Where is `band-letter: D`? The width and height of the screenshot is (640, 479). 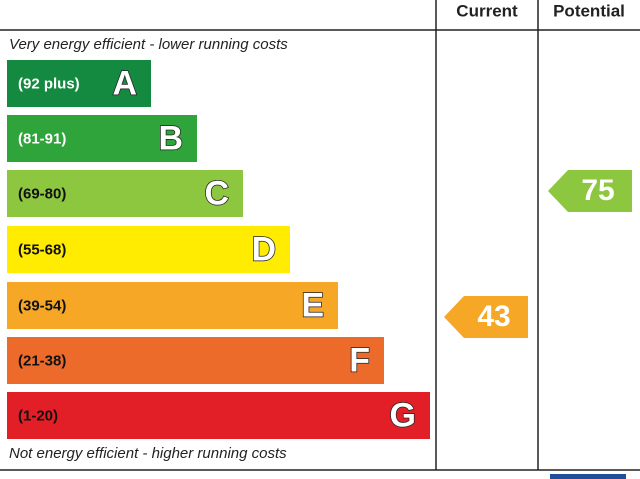
band-letter: D is located at coordinates (263, 249).